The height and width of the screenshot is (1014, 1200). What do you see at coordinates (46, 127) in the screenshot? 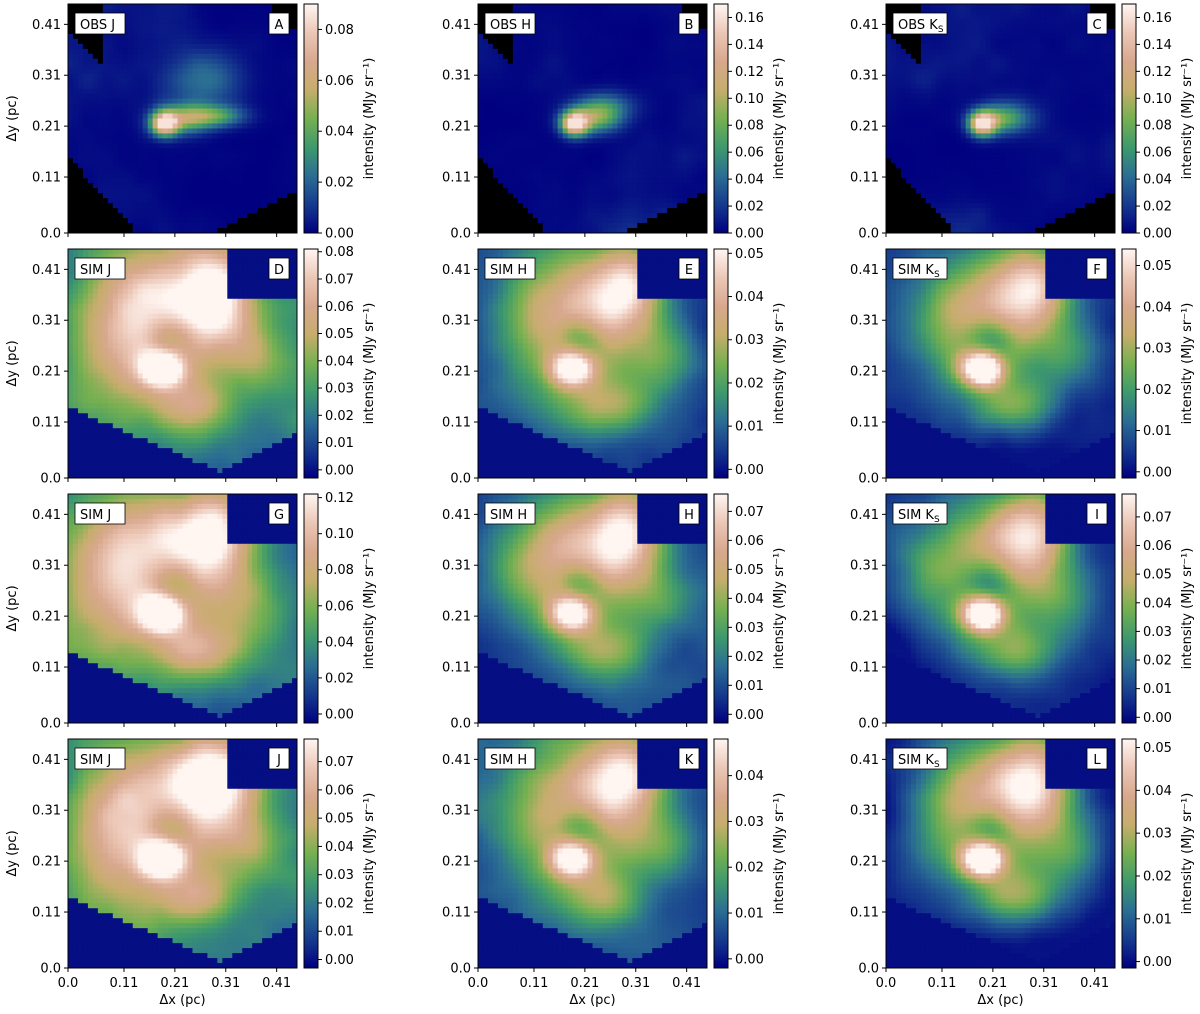
I see `y-tick-label: 0.21` at bounding box center [46, 127].